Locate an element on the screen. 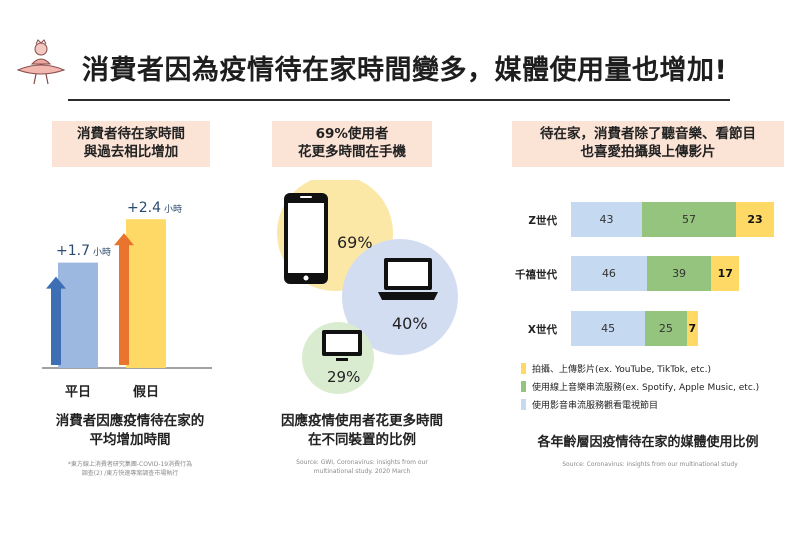 The height and width of the screenshot is (545, 800). panel2-footer-line1: 因應疫情使用者花更多時間 is located at coordinates (362, 421).